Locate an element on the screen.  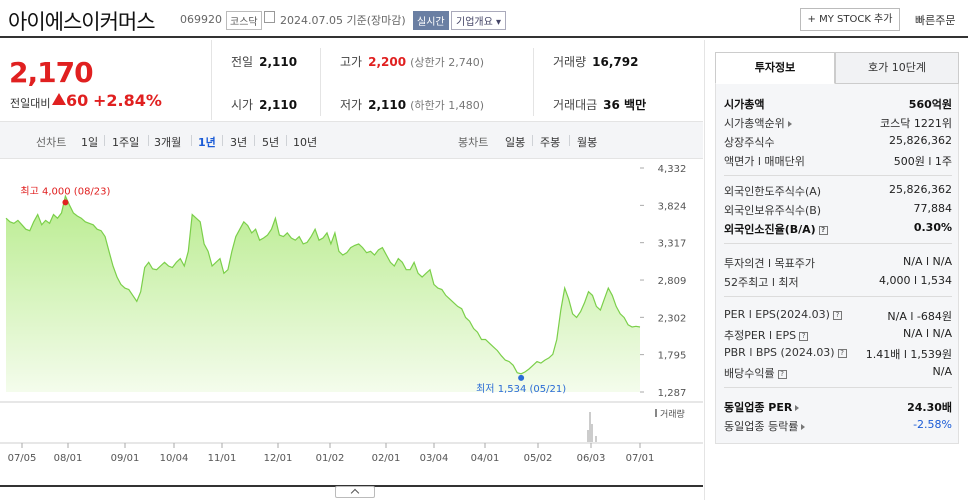
x-tick-label: 08/01 is located at coordinates (68, 458).